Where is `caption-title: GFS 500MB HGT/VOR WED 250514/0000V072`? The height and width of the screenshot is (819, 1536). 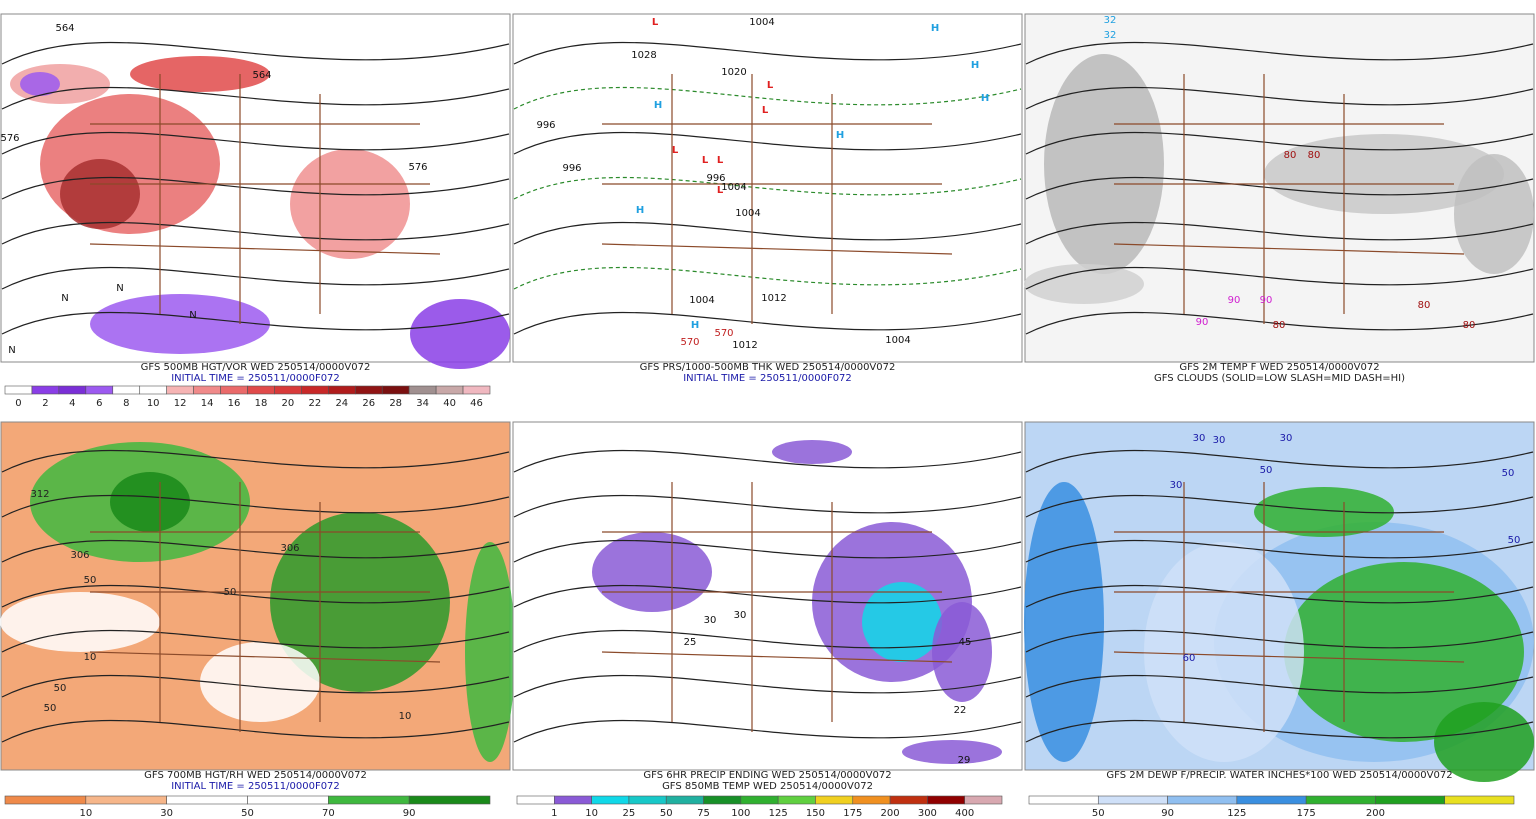 caption-title: GFS 500MB HGT/VOR WED 250514/0000V072 is located at coordinates (256, 367).